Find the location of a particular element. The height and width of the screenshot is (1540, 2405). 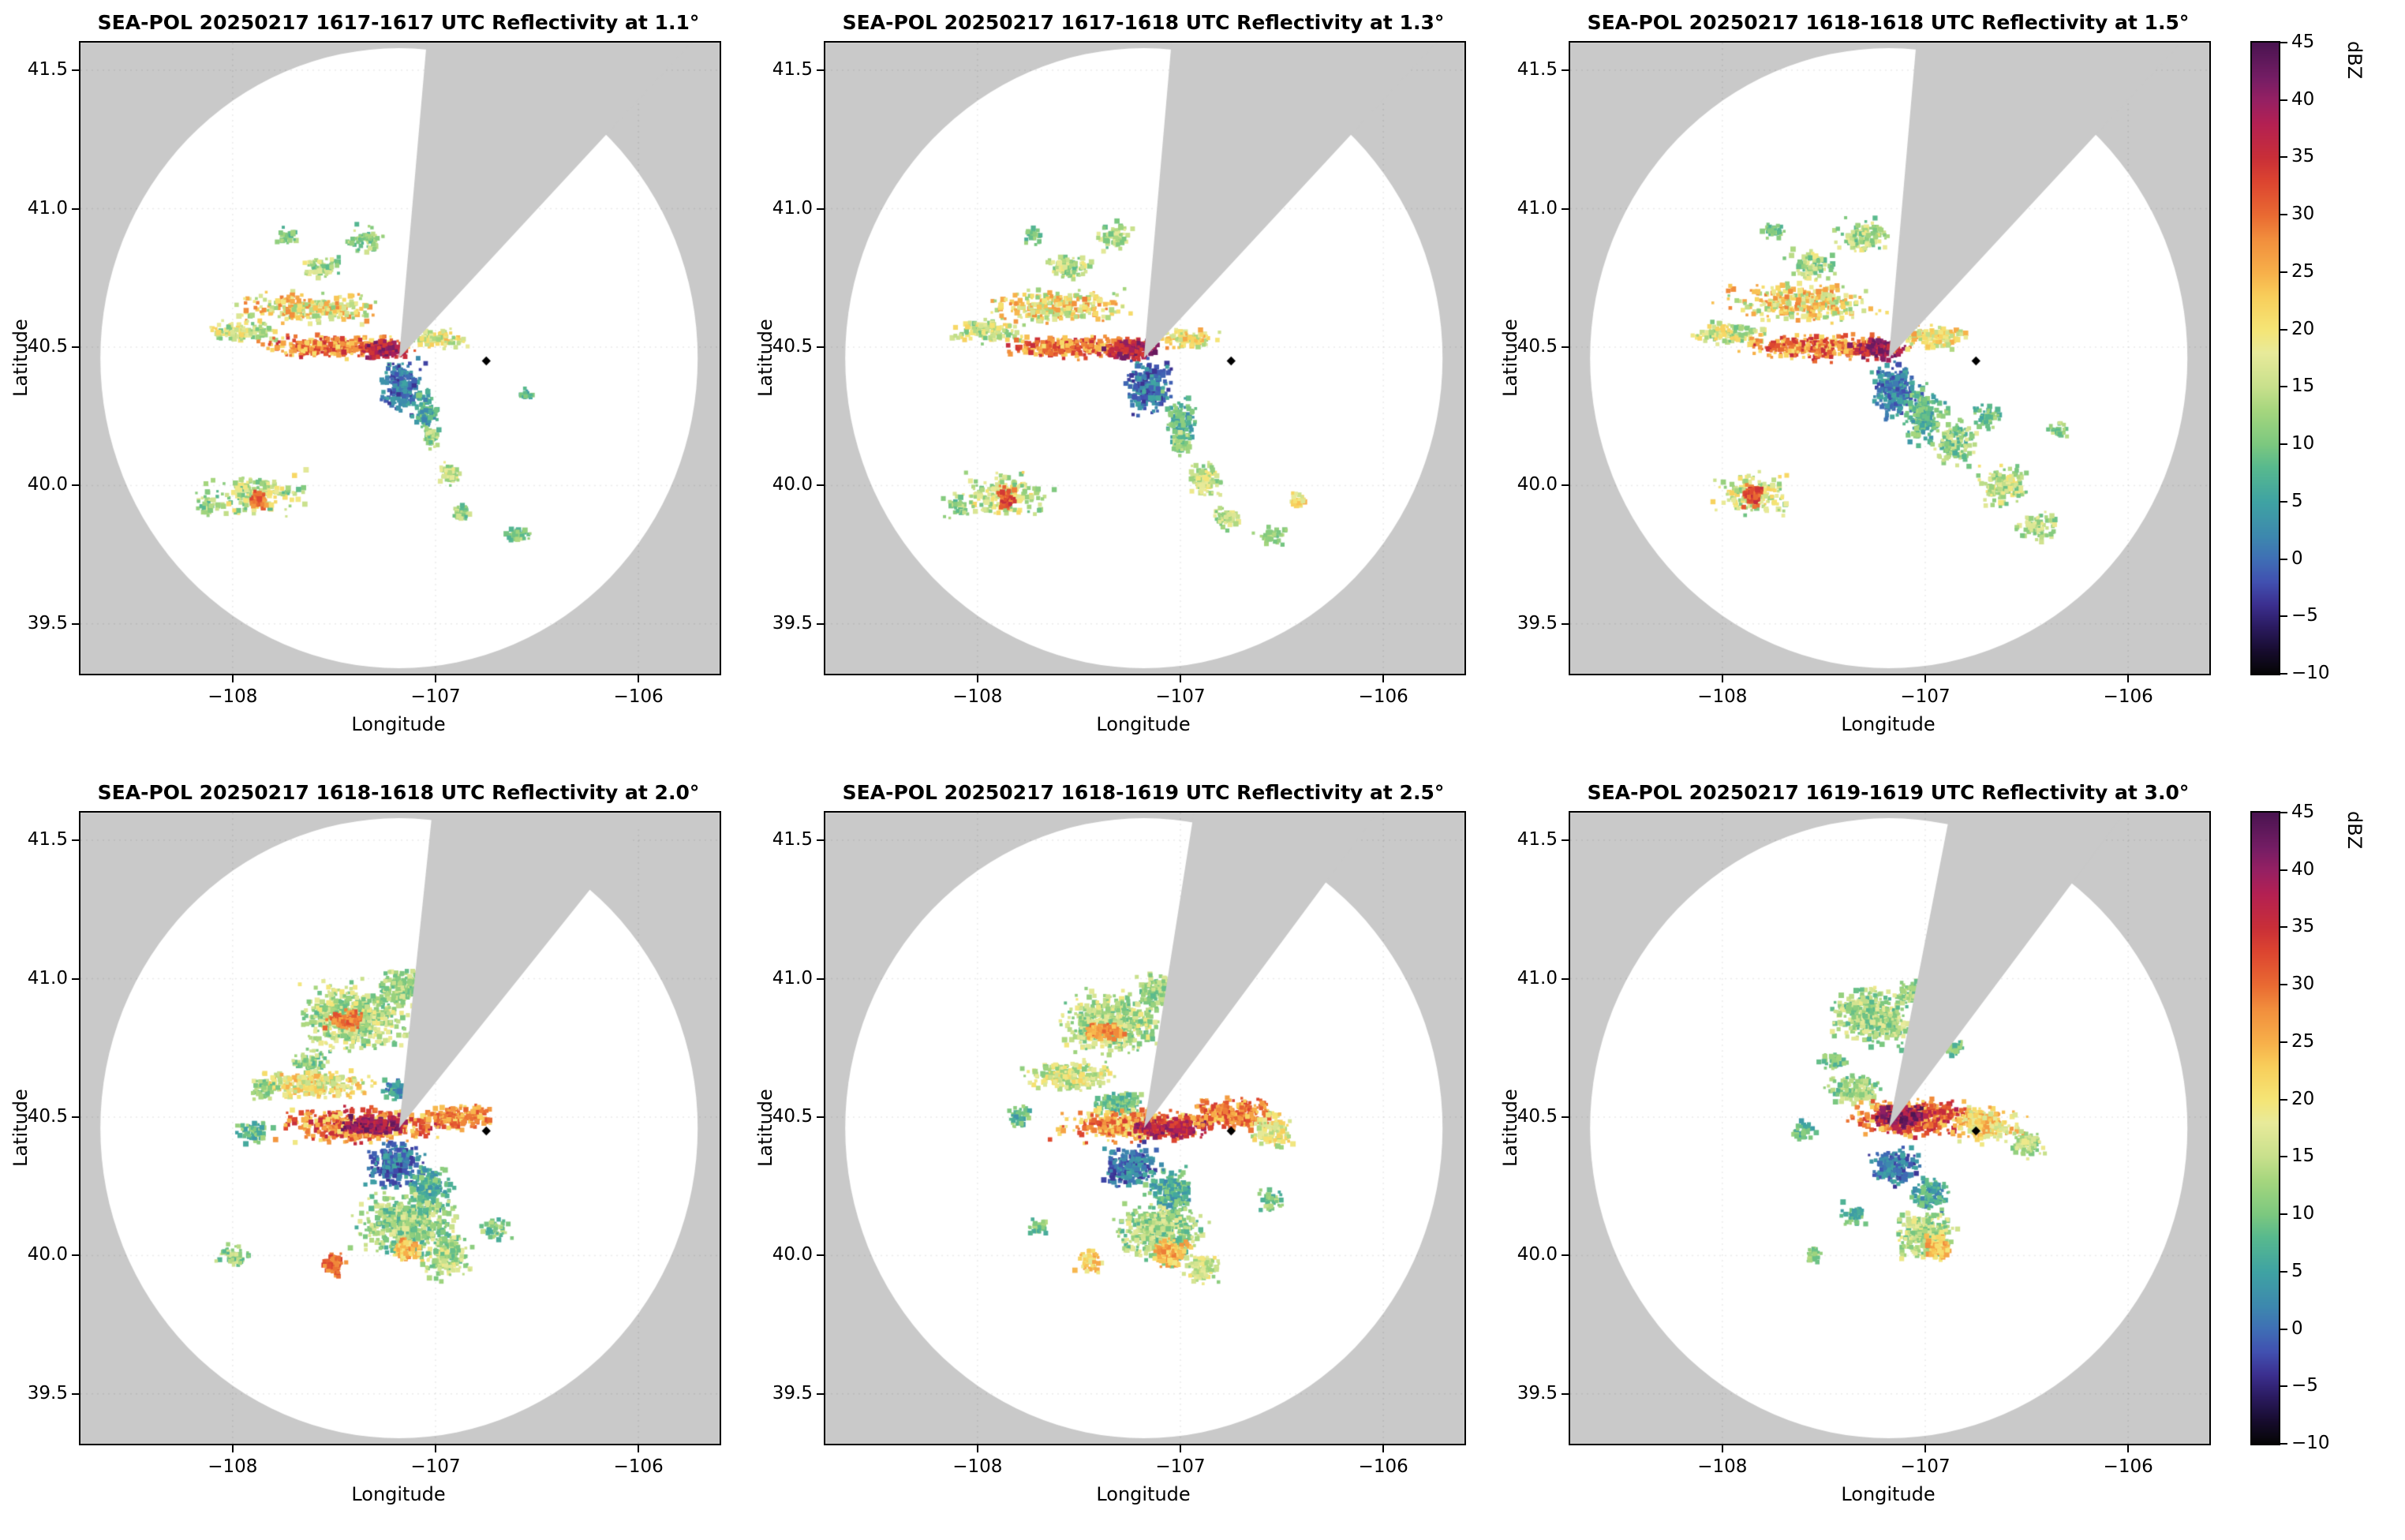

colorbar-tick-label: 45 is located at coordinates (2303, 42).